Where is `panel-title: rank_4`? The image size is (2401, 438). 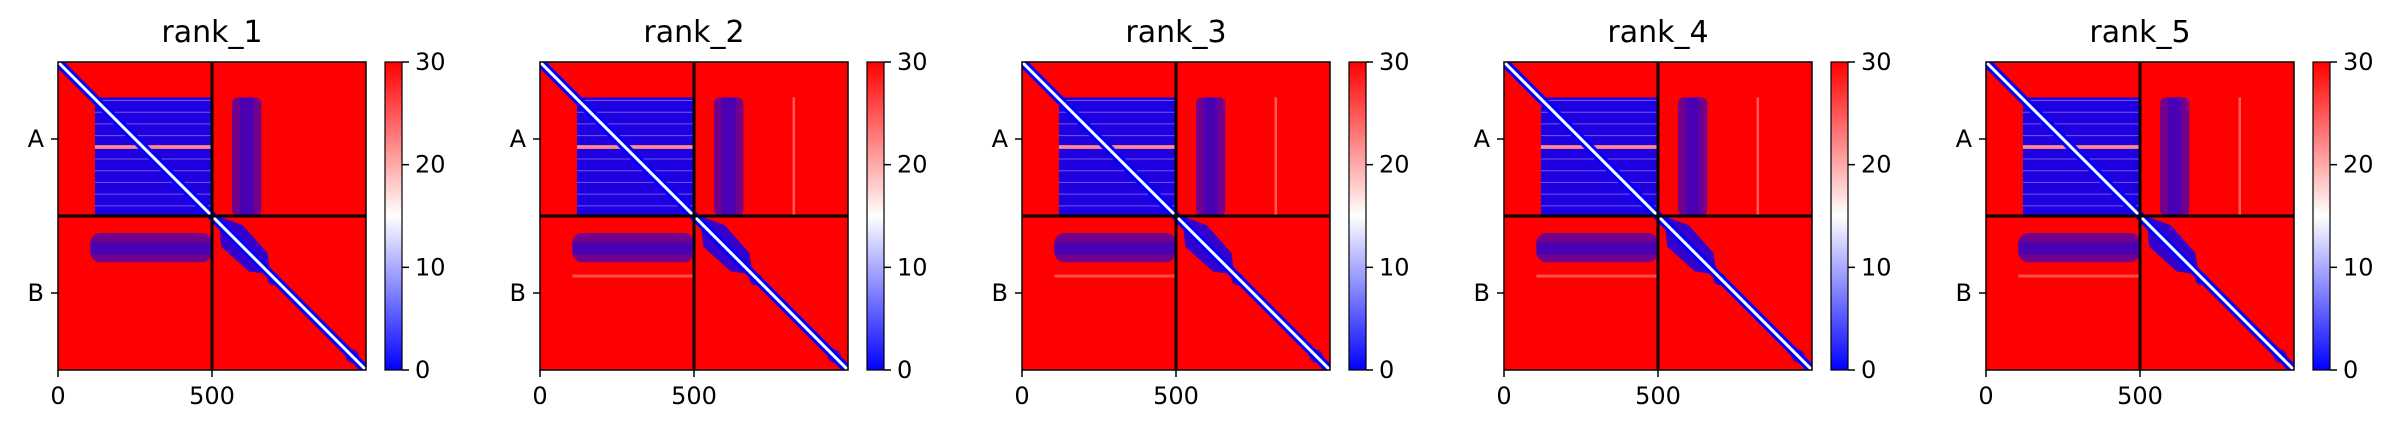 panel-title: rank_4 is located at coordinates (1657, 32).